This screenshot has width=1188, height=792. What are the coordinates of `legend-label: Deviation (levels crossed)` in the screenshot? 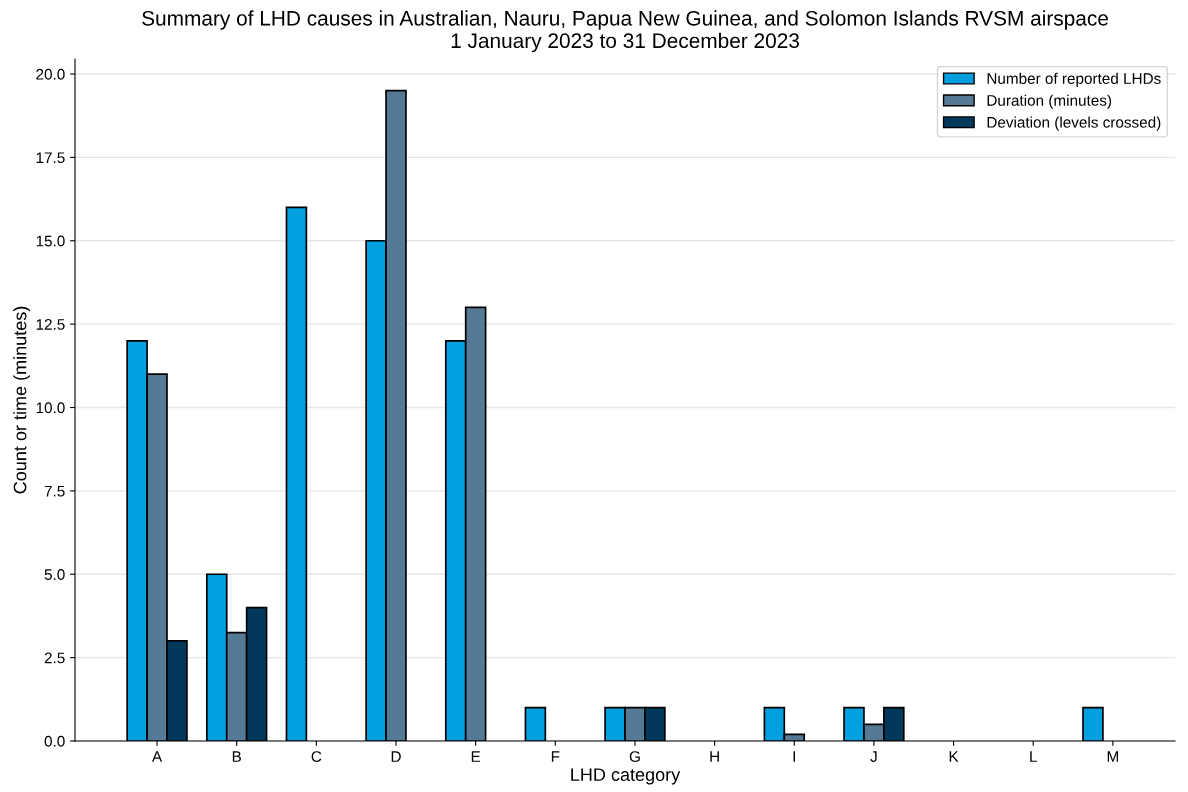 It's located at (1074, 123).